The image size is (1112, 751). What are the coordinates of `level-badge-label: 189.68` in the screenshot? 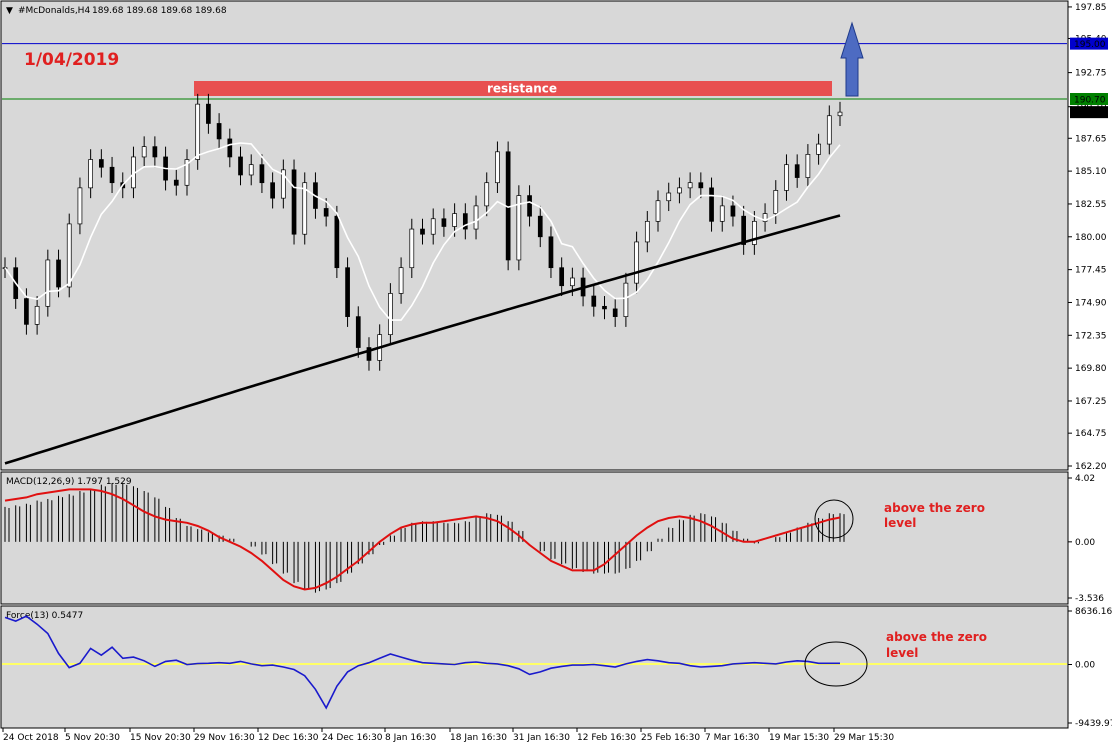 It's located at (1090, 114).